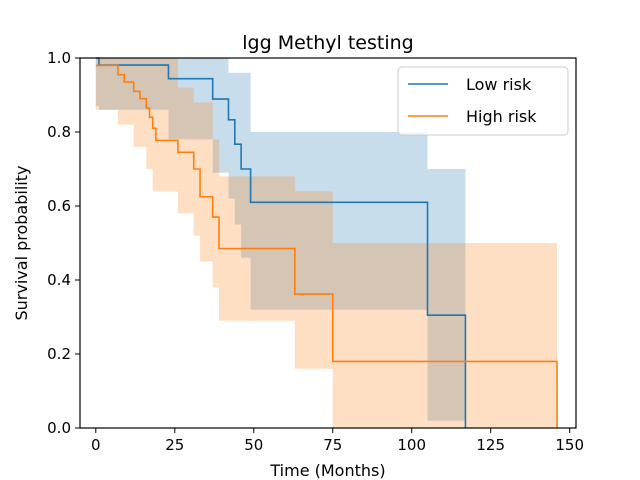 The width and height of the screenshot is (640, 480). Describe the element at coordinates (327, 43) in the screenshot. I see `chart-title: lgg Methyl testing` at that location.